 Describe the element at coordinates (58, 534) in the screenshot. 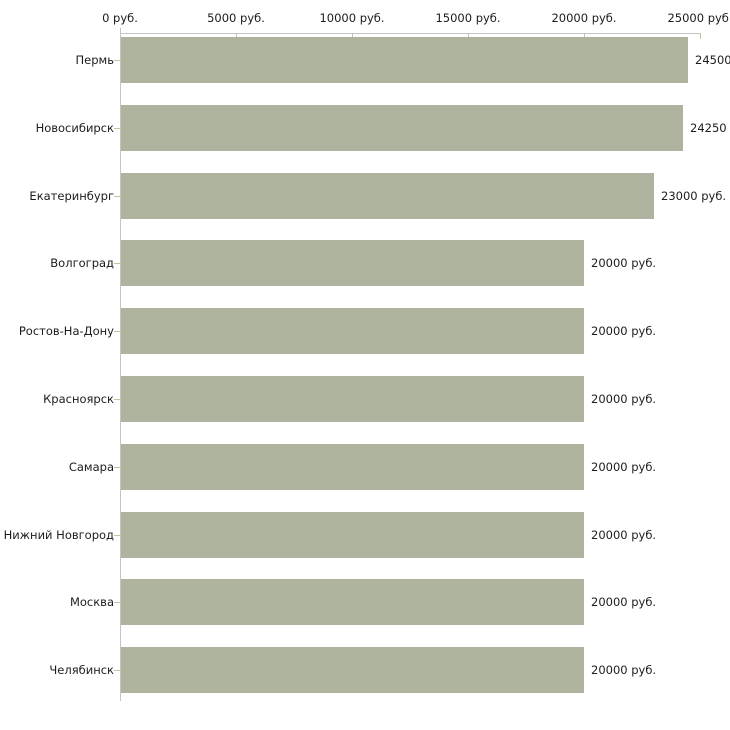

I see `category-label: Нижний Новгород` at that location.